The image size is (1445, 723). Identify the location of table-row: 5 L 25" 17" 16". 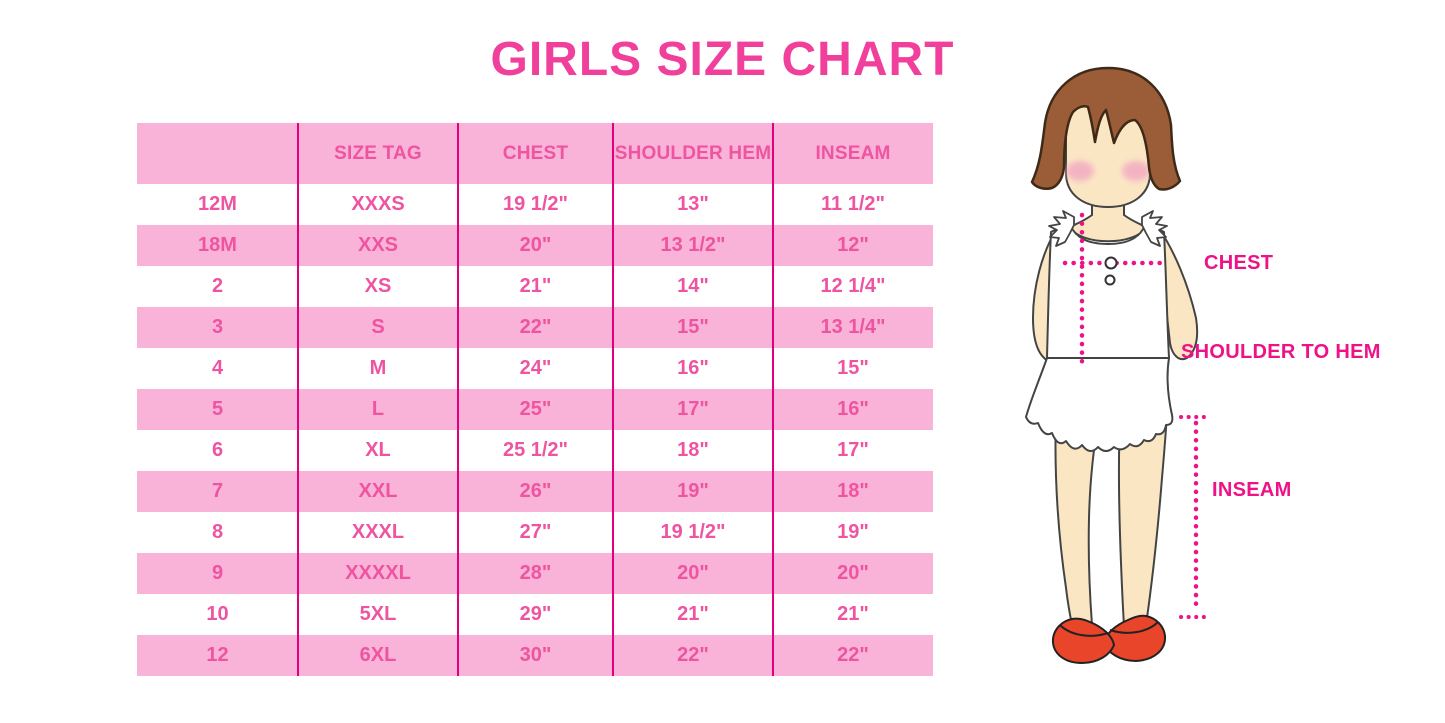
(535, 409).